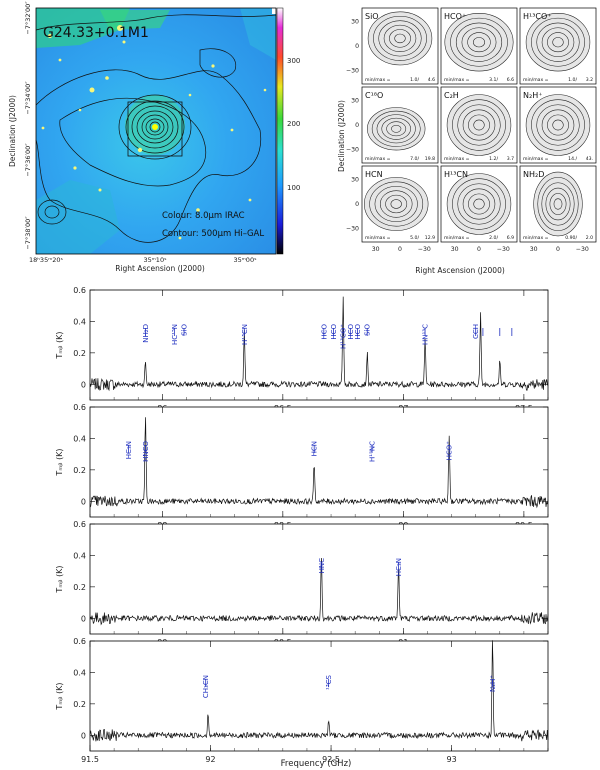 The width and height of the screenshot is (600, 770). What do you see at coordinates (79, 407) in the screenshot?
I see `spectrum-y-tick-label: 0.6` at bounding box center [79, 407].